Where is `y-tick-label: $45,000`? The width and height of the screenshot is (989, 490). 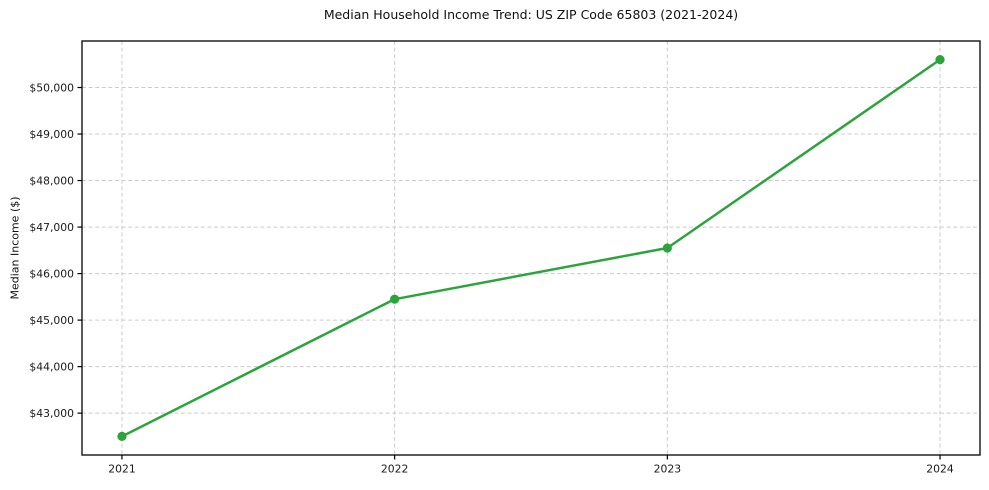
y-tick-label: $45,000 is located at coordinates (51, 320).